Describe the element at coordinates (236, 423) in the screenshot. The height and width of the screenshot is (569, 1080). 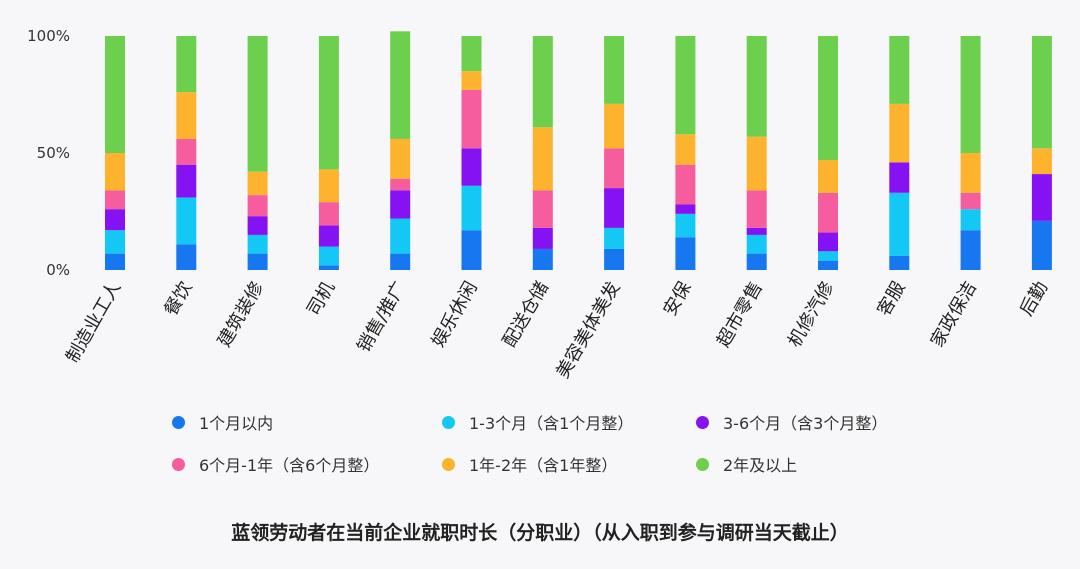
I see `legend-label: 1个月以内` at that location.